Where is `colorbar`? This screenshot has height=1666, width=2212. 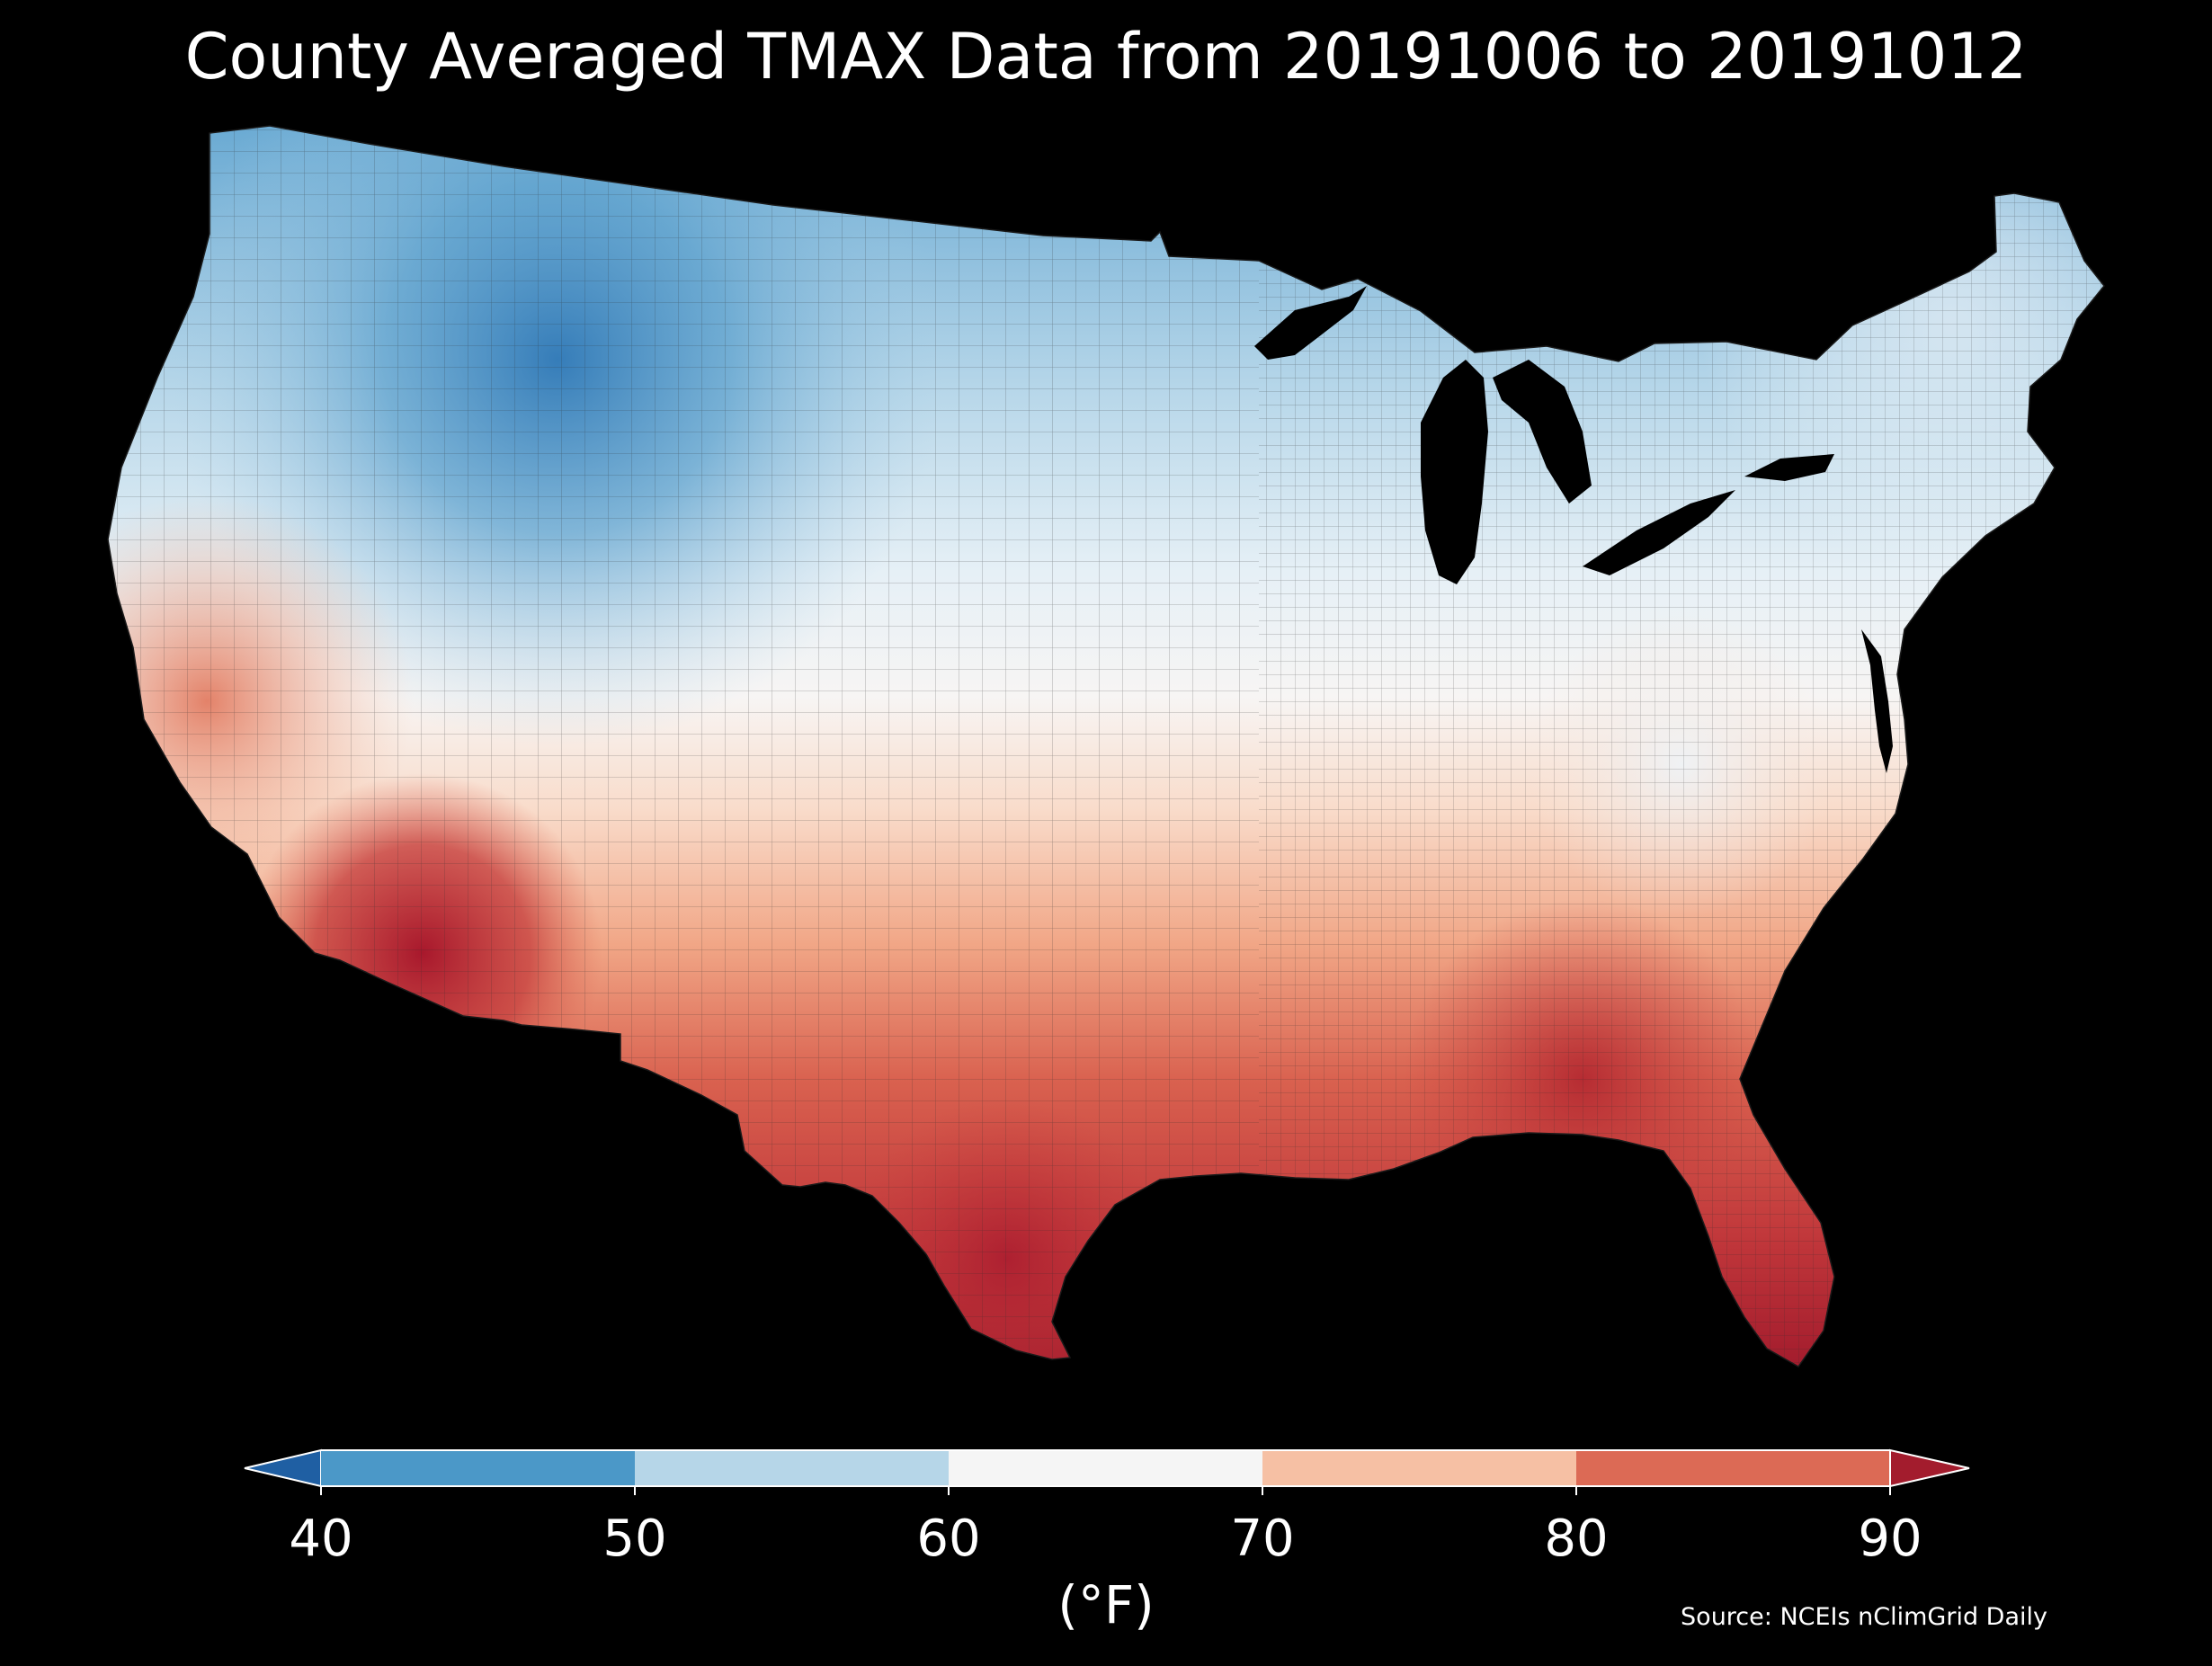
colorbar is located at coordinates (1107, 1471).